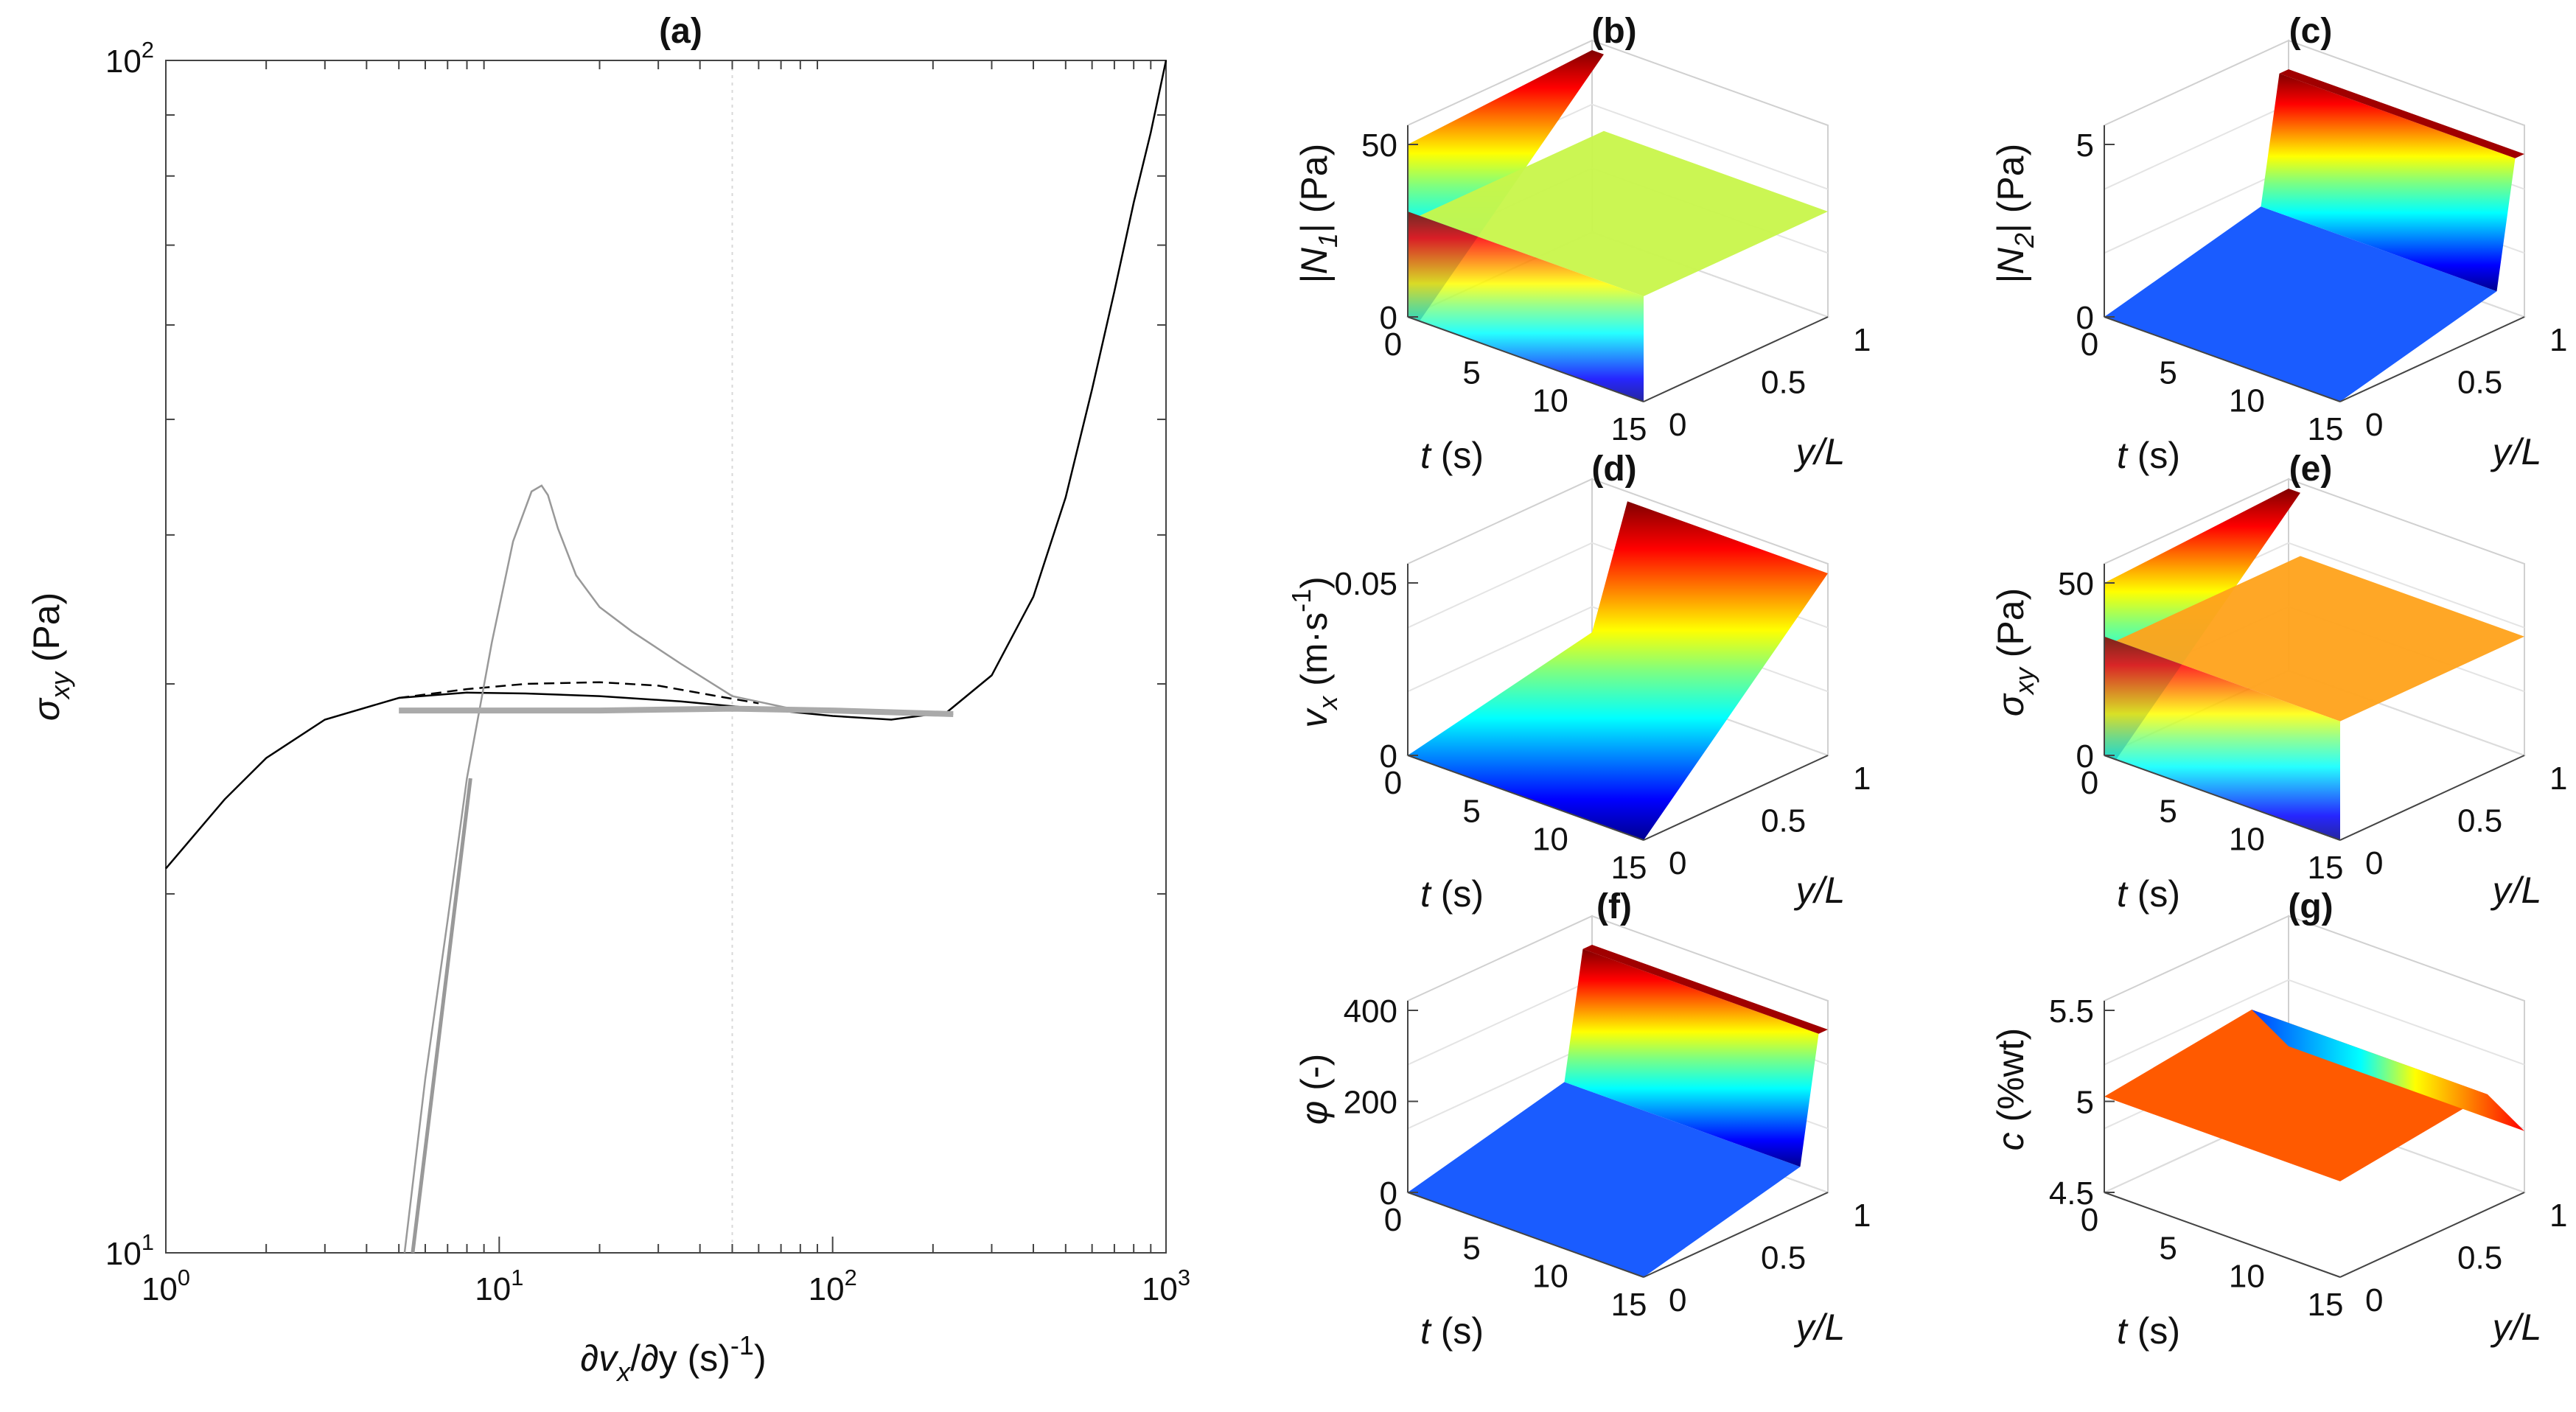 The height and width of the screenshot is (1412, 2576). Describe the element at coordinates (2310, 906) in the screenshot. I see `panel-title-g: (g)` at that location.